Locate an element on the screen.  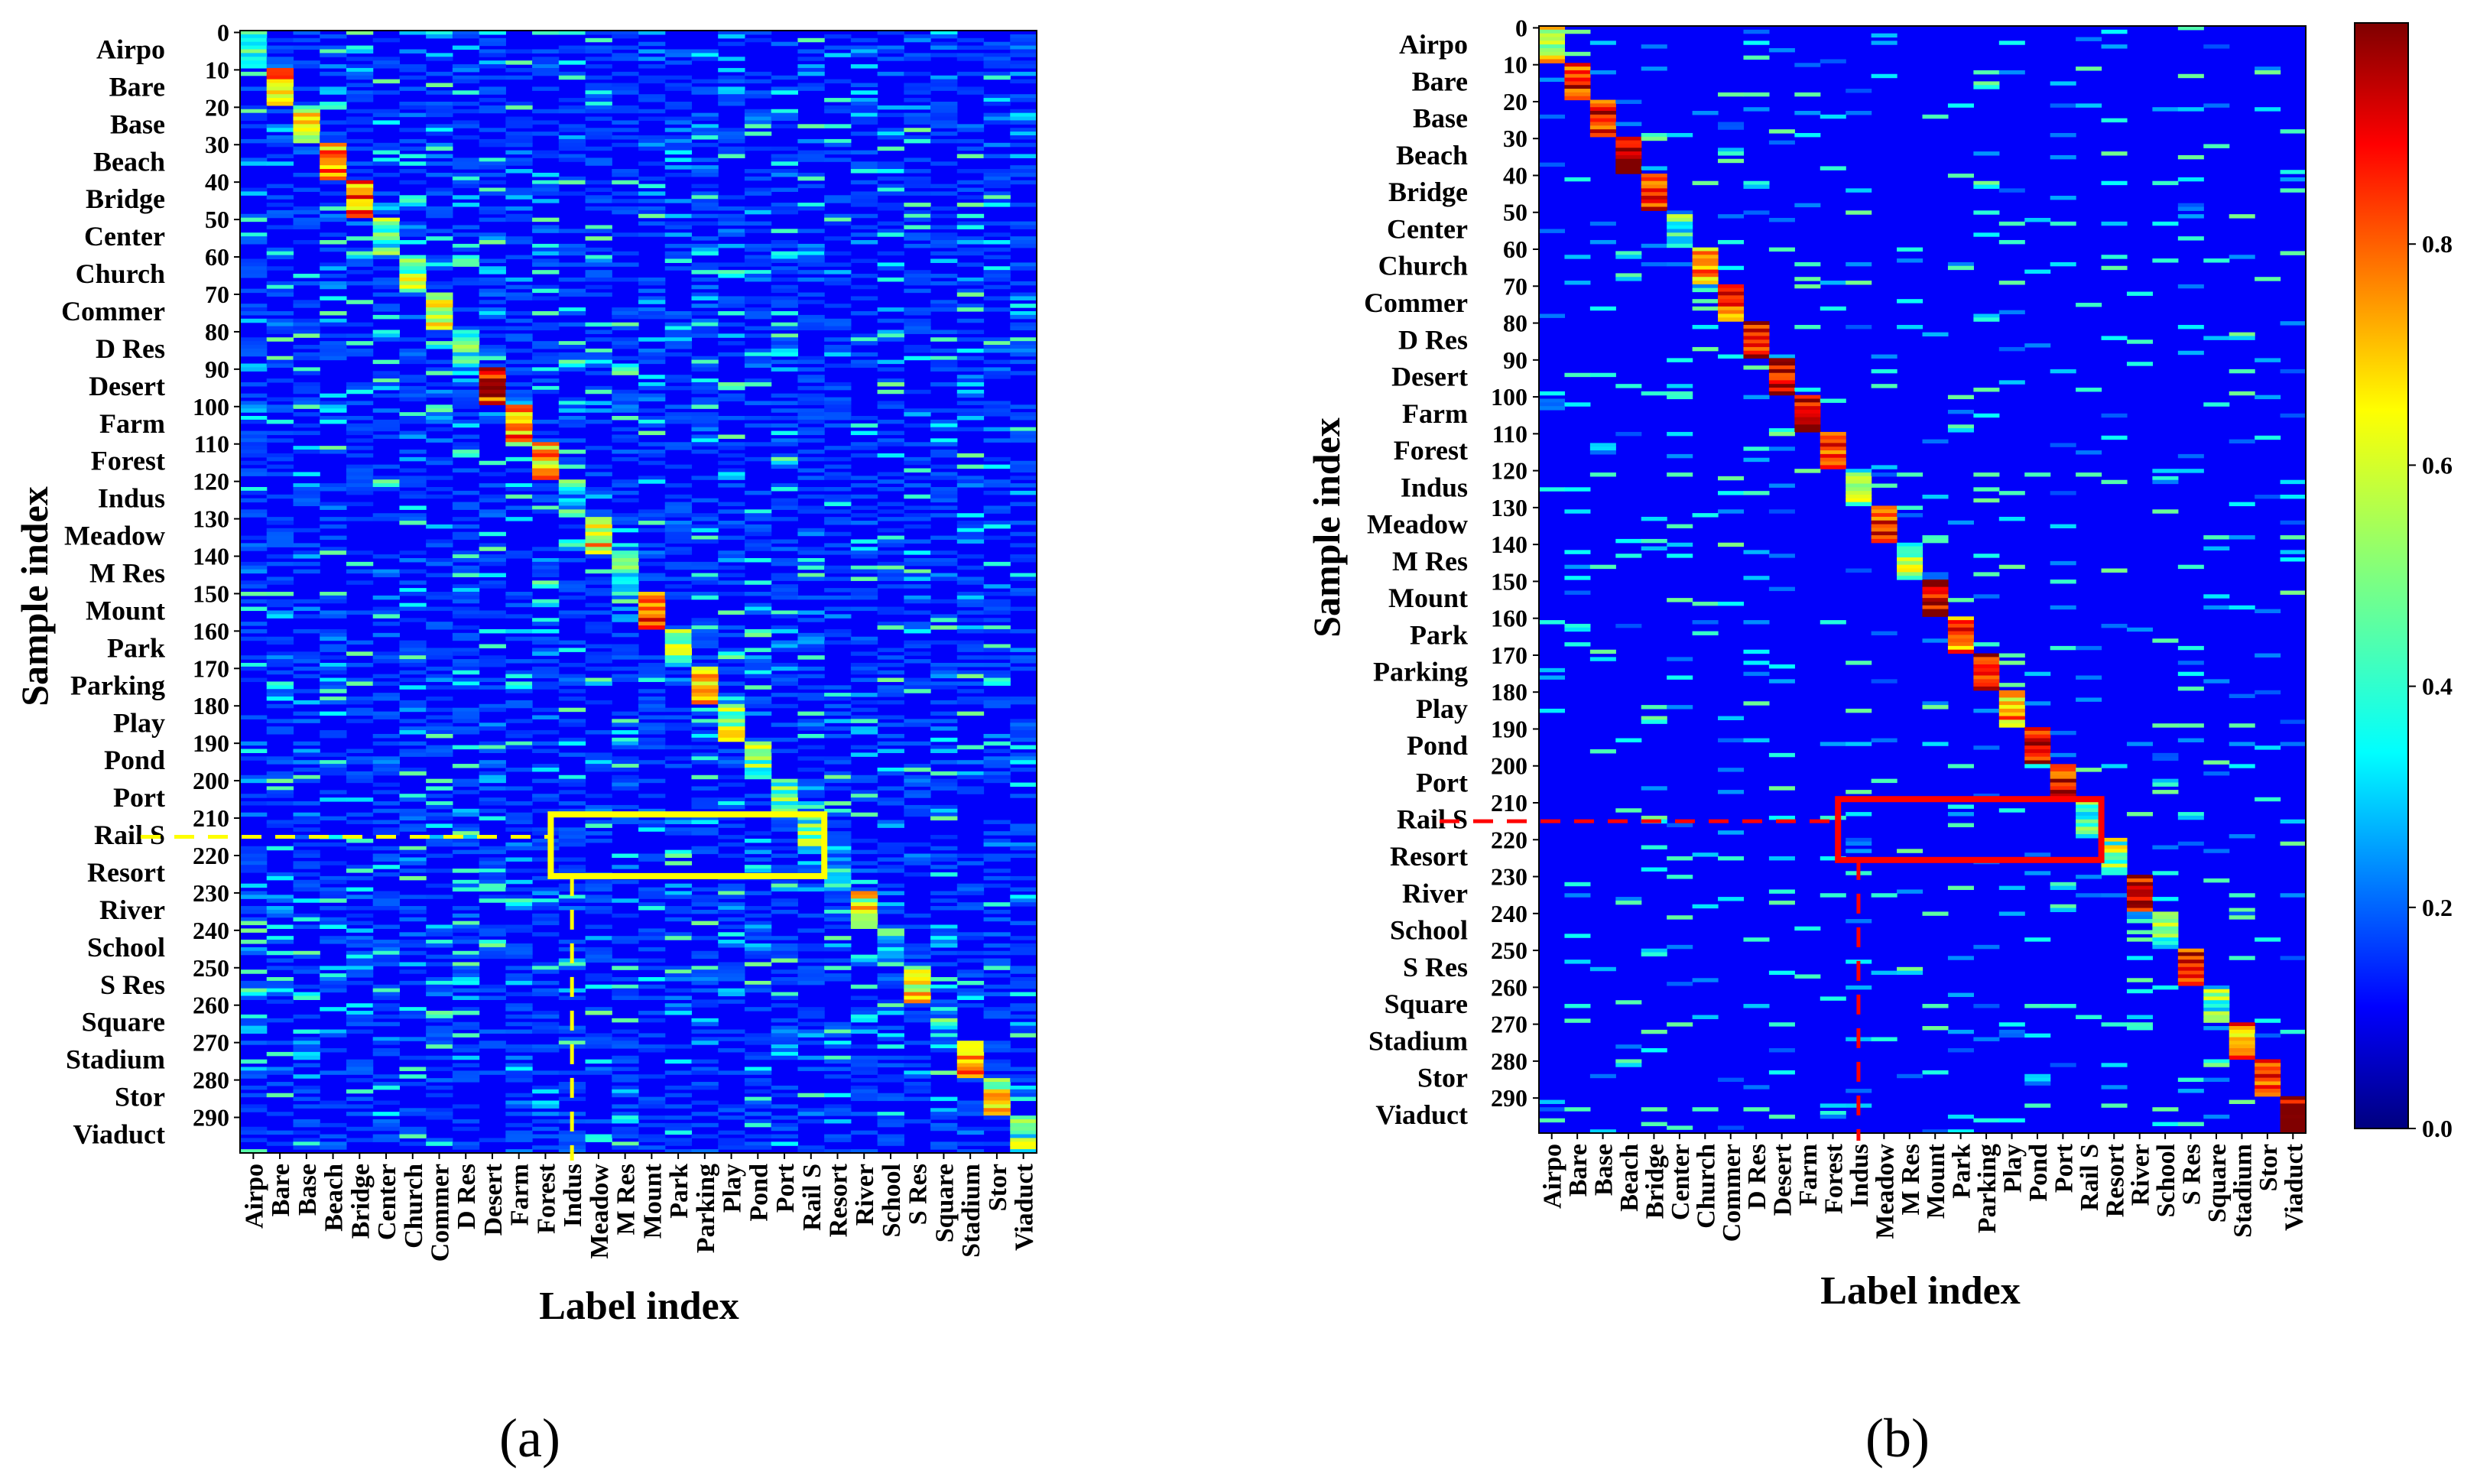
x-class-label: Play is located at coordinates (733, 1188).